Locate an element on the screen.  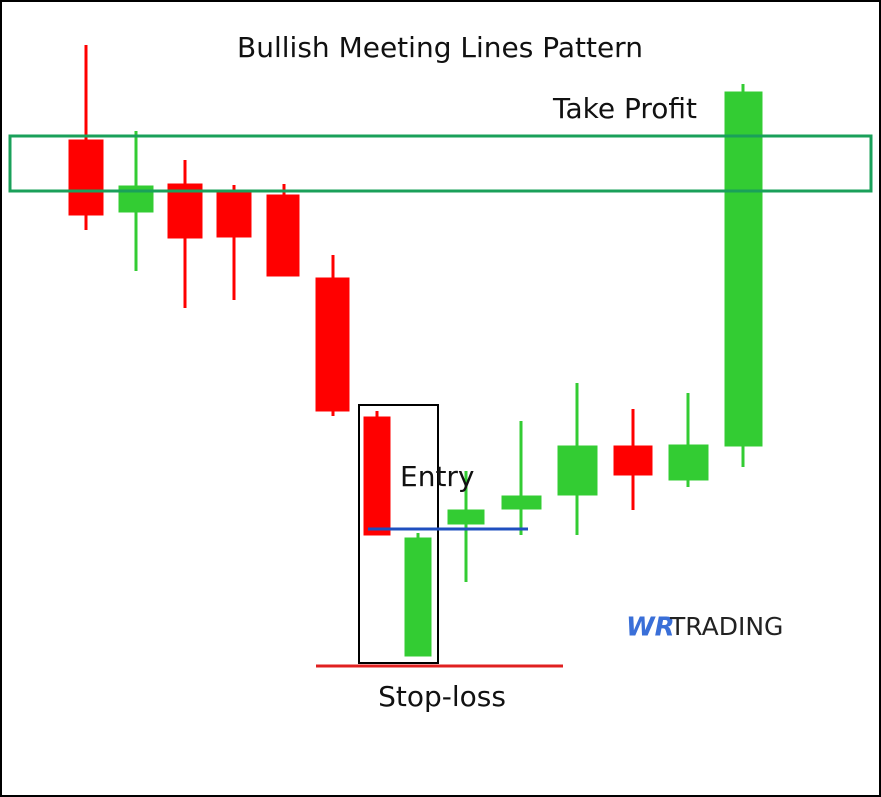
stop-loss-label: Stop-loss is located at coordinates (442, 696).